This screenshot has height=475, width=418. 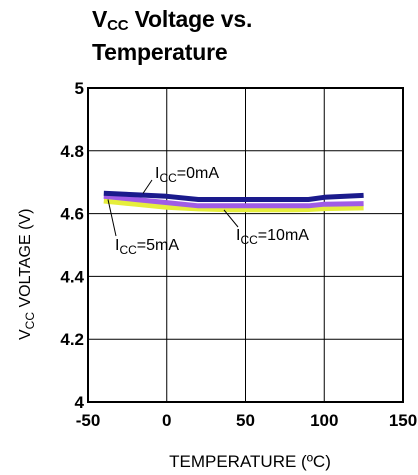 I want to click on series-label-2: ICC=10mA, so click(x=272, y=237).